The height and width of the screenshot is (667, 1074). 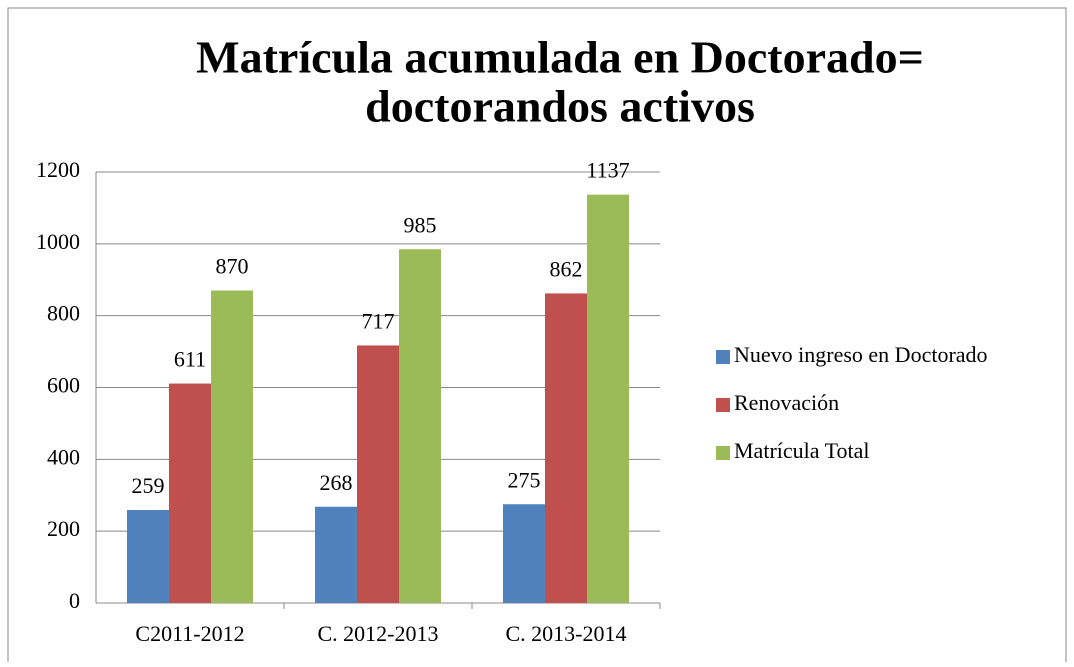 What do you see at coordinates (190, 359) in the screenshot?
I see `data-label: 611` at bounding box center [190, 359].